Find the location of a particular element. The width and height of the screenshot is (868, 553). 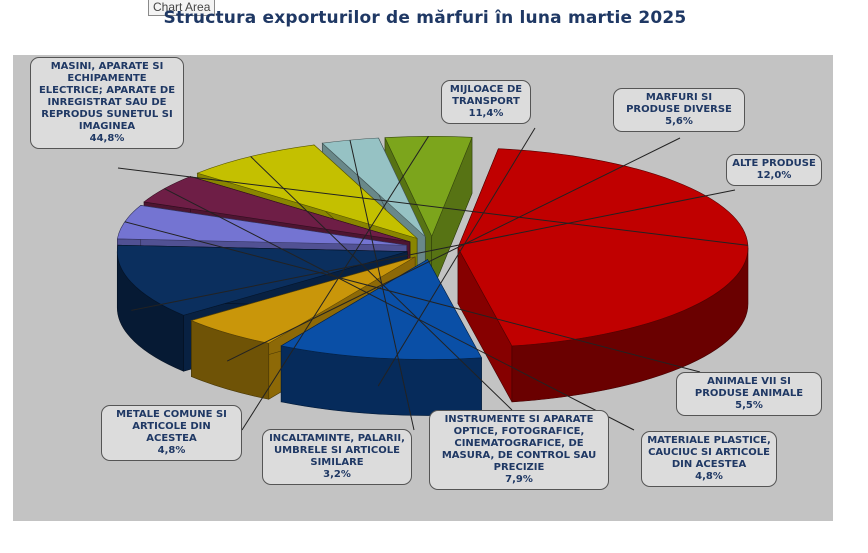

slice-label-alte: ALTE PRODUSE 12,0% is located at coordinates (774, 170).